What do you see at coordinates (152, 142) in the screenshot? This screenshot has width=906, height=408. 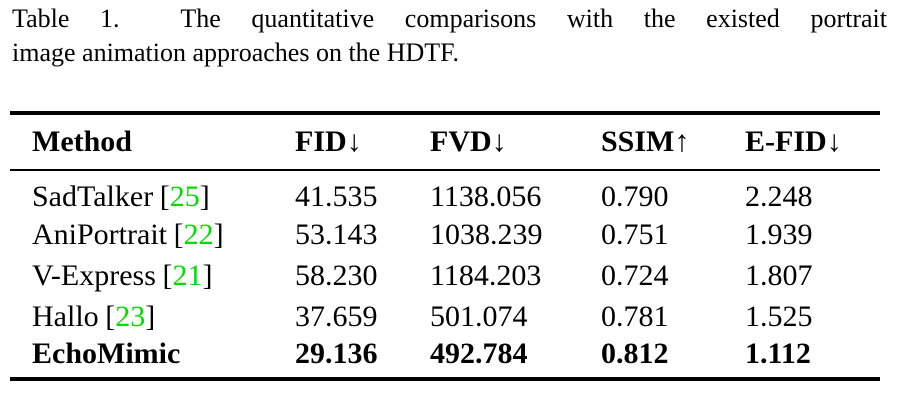 I see `column-header-method: Method` at bounding box center [152, 142].